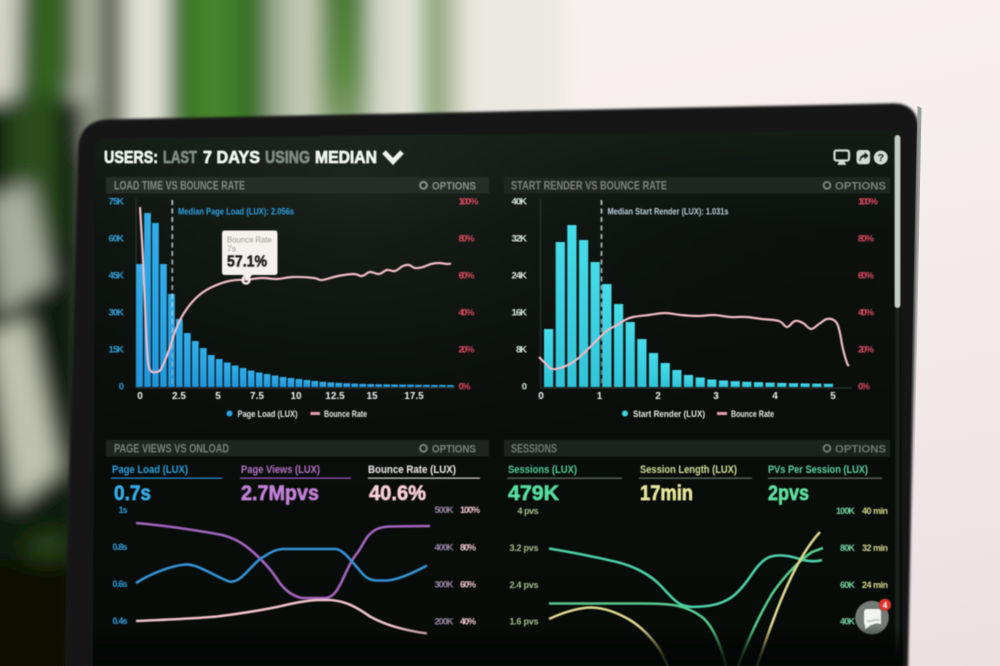  What do you see at coordinates (846, 511) in the screenshot?
I see `svg-text: 100K` at bounding box center [846, 511].